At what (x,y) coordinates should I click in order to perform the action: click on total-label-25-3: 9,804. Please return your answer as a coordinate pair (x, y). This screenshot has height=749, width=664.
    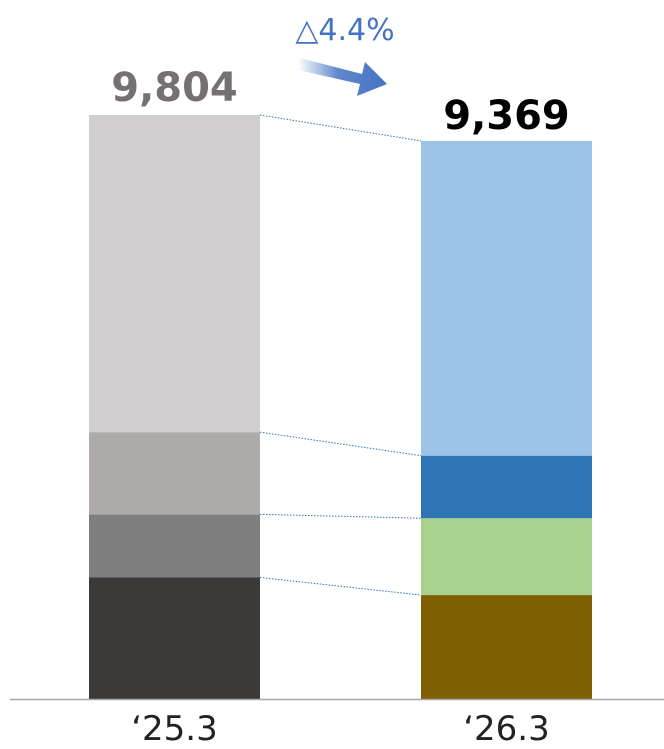
    Looking at the image, I should click on (174, 88).